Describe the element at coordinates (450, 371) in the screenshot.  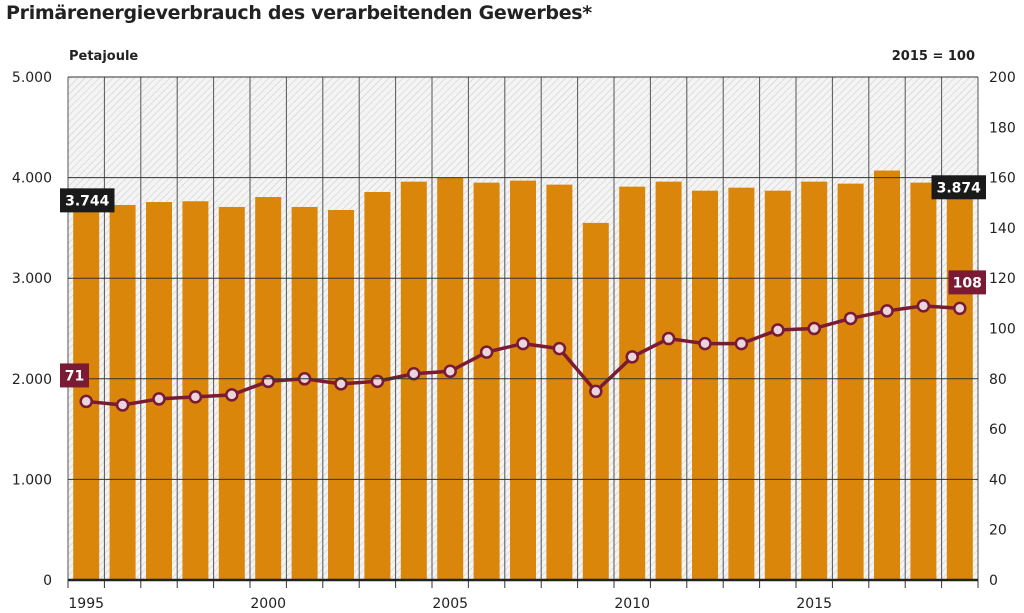
I see `index-point-2005` at that location.